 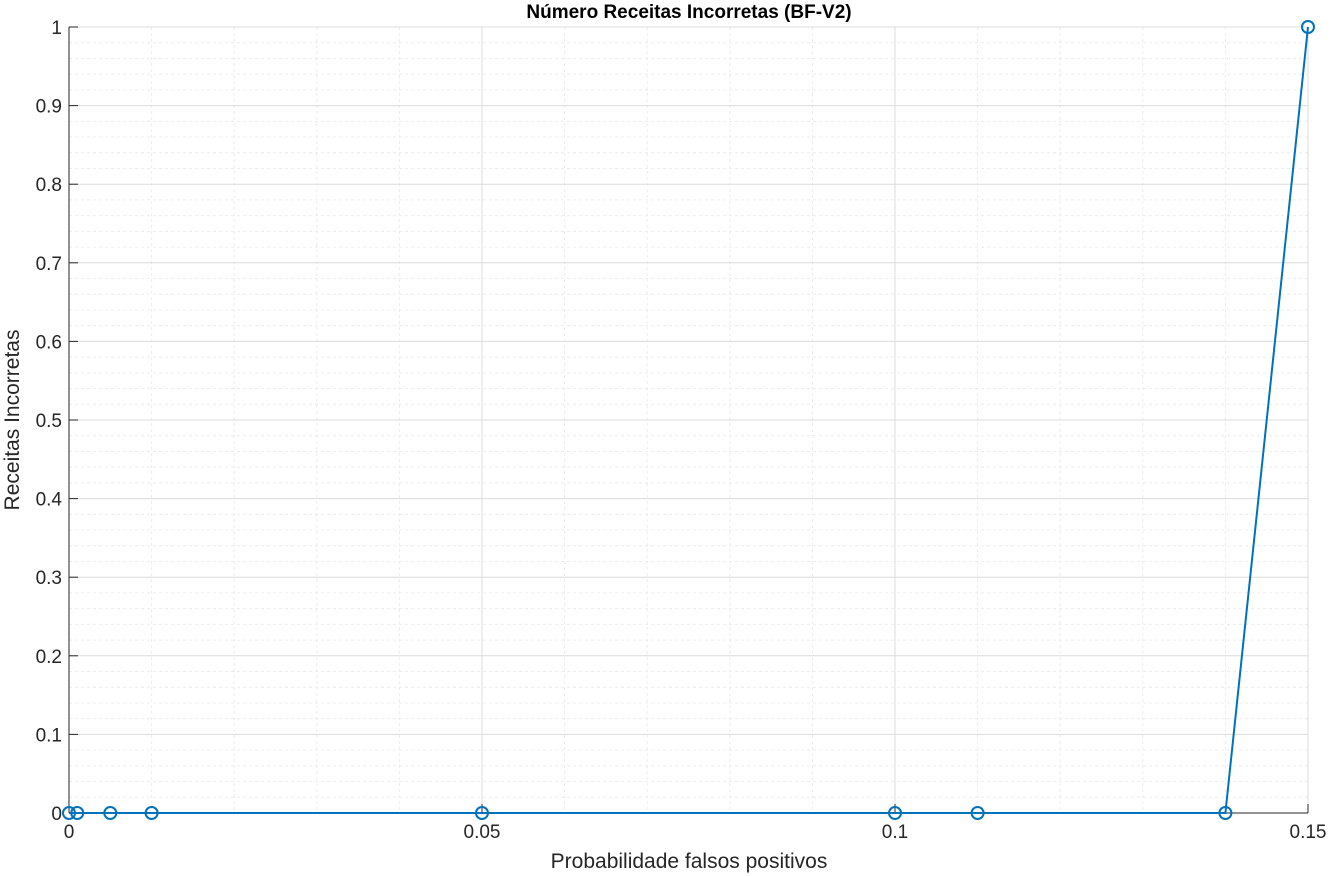 What do you see at coordinates (49, 264) in the screenshot?
I see `y-tick-label: 0.7` at bounding box center [49, 264].